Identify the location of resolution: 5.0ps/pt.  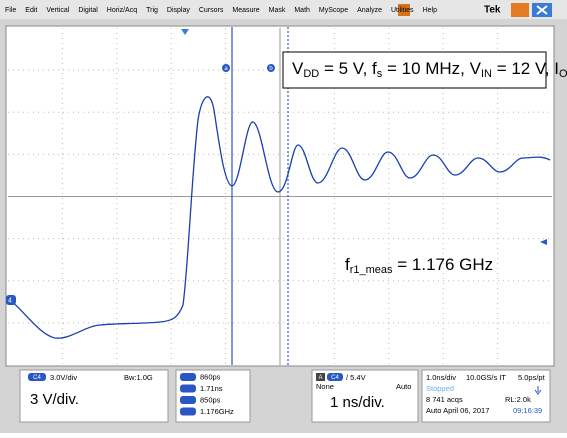
(532, 377).